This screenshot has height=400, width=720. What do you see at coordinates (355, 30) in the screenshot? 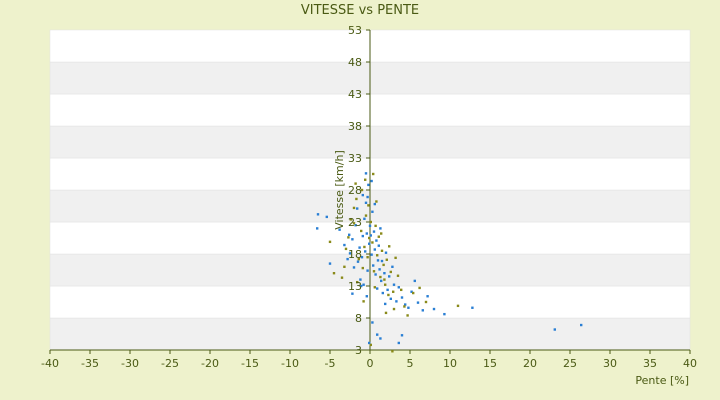
I see `y-tick-label: 53` at bounding box center [355, 30].